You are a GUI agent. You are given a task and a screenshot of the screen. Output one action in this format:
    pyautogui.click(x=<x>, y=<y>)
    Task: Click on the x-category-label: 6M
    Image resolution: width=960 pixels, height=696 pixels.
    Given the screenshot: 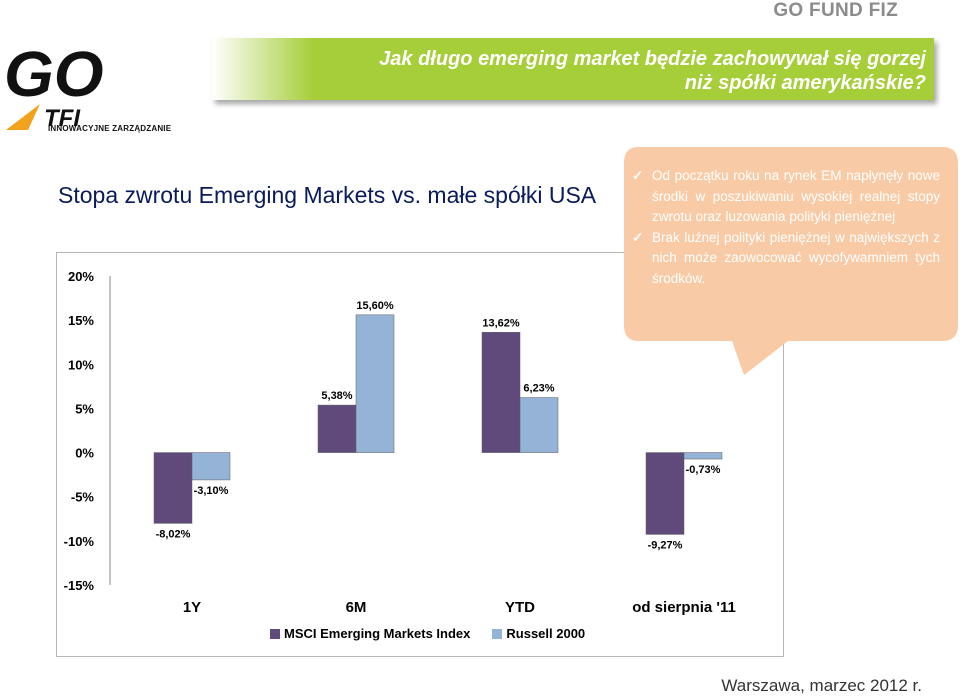 What is the action you would take?
    pyautogui.click(x=356, y=607)
    